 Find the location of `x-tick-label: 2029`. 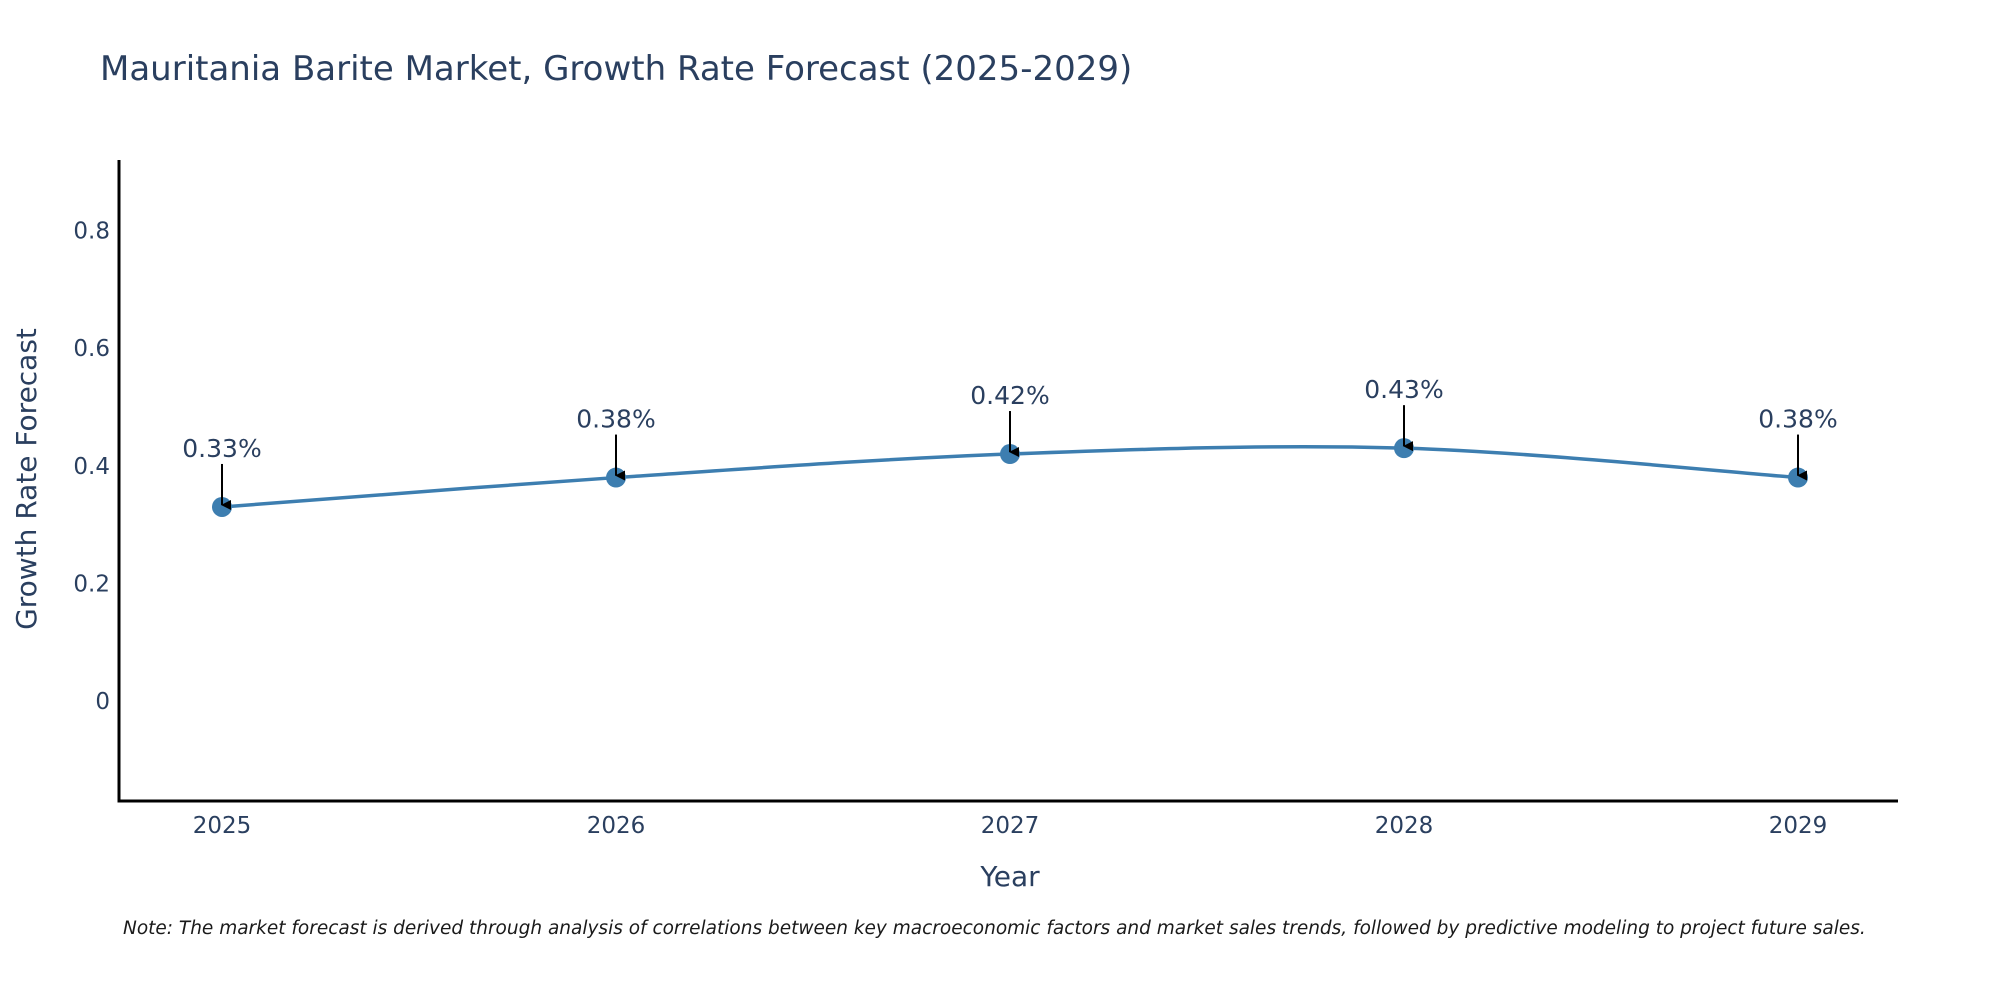

x-tick-label: 2029 is located at coordinates (1798, 826).